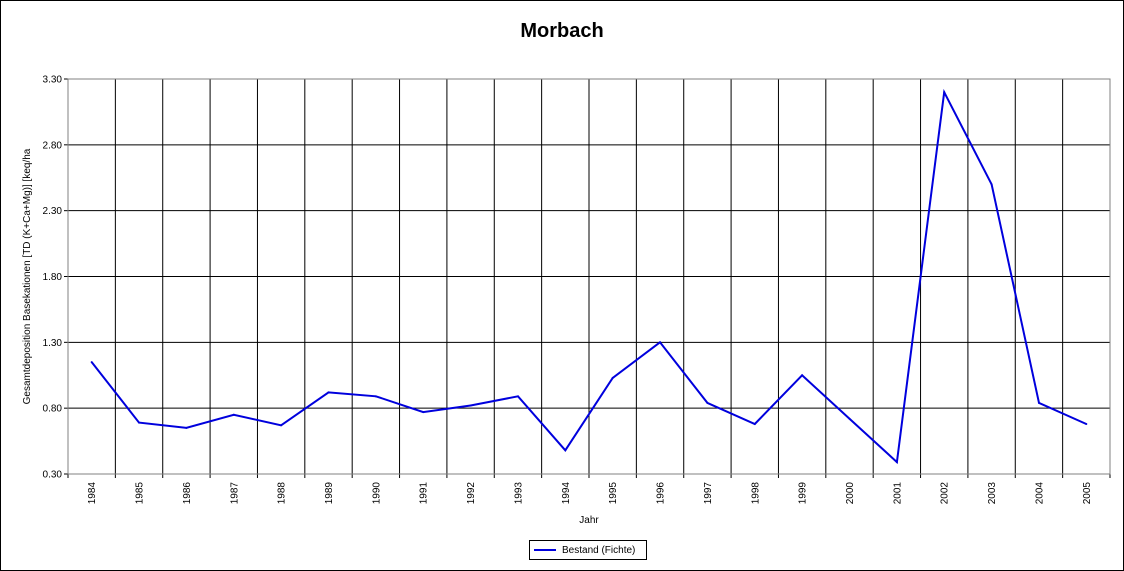 This screenshot has height=571, width=1124. What do you see at coordinates (599, 550) in the screenshot?
I see `legend-label: Bestand (Fichte)` at bounding box center [599, 550].